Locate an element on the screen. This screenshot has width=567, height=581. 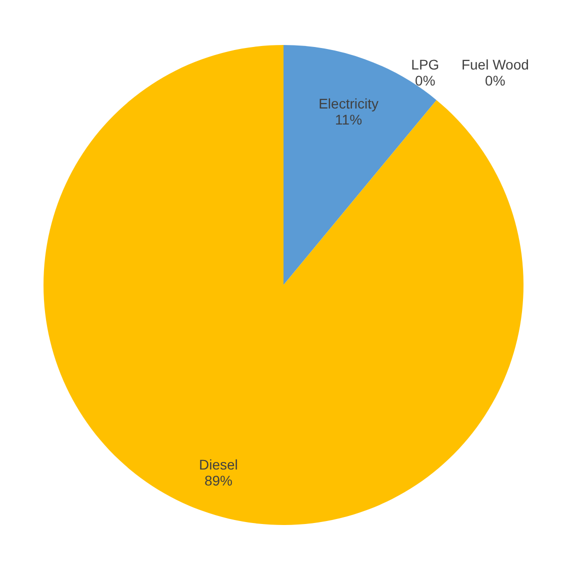
pie-slice is located at coordinates (360, 165).